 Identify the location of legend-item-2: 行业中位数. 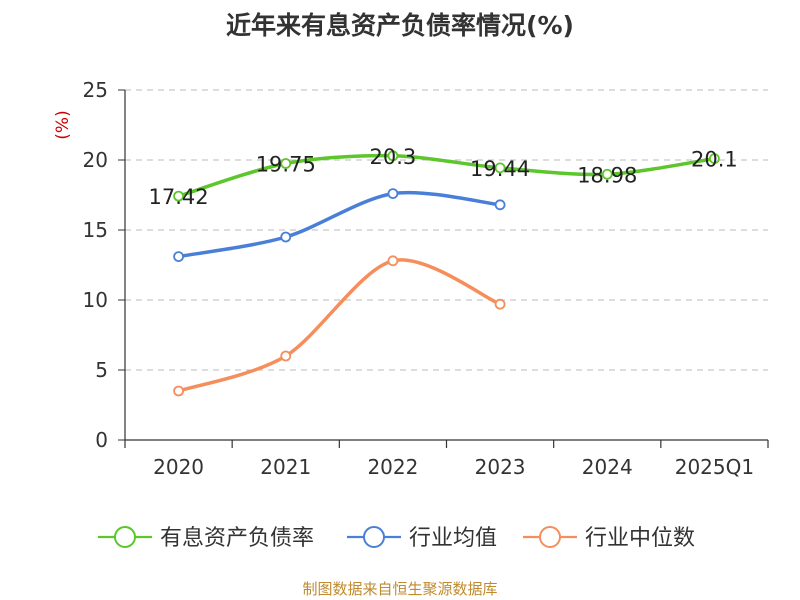
(609, 538).